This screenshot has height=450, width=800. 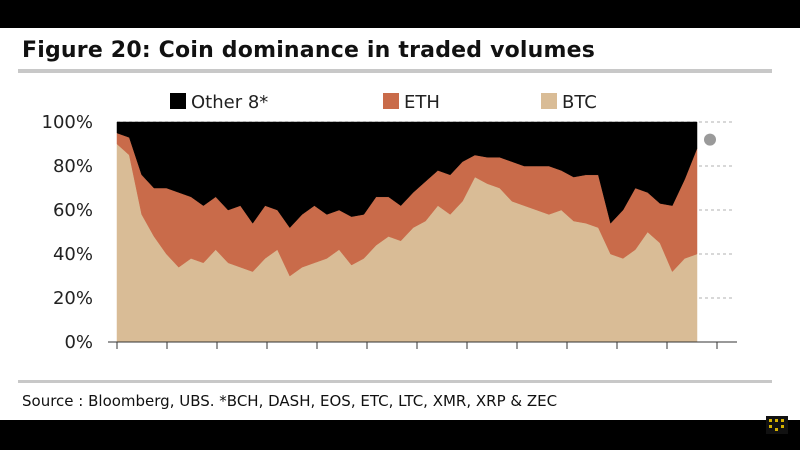 What do you see at coordinates (579, 102) in the screenshot?
I see `legend-label: BTC` at bounding box center [579, 102].